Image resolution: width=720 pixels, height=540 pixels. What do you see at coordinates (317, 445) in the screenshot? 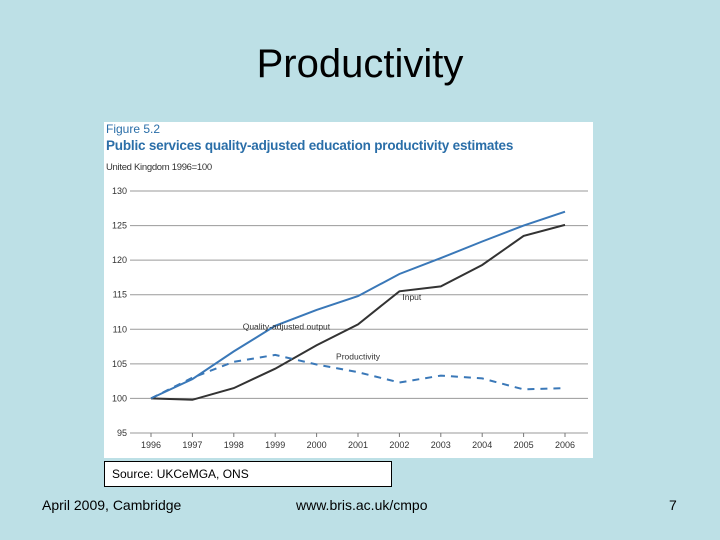
I see `x-tick-label: 2000` at bounding box center [317, 445].